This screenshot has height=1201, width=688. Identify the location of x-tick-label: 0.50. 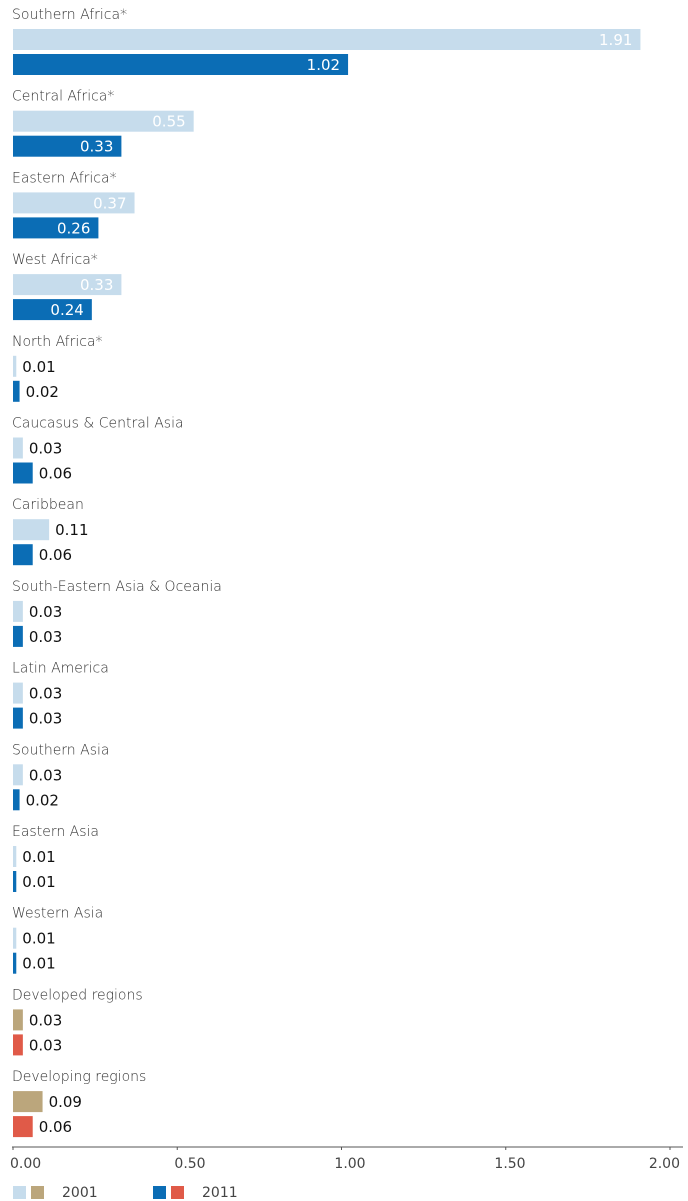
(189, 1164).